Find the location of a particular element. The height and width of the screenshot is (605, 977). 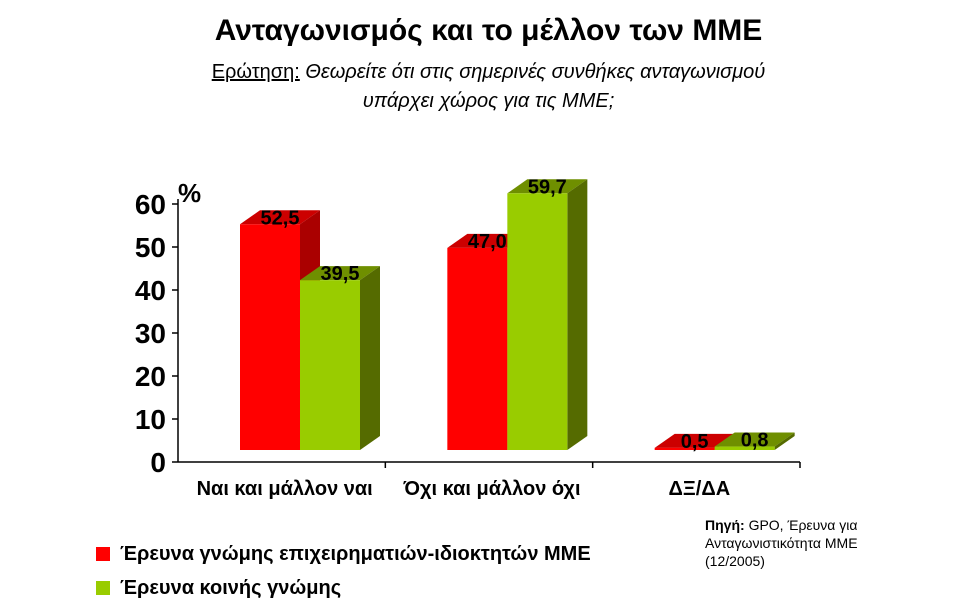

question-text-line2: υπάρχει χώρος για τις ΜΜΕ; is located at coordinates (488, 101).